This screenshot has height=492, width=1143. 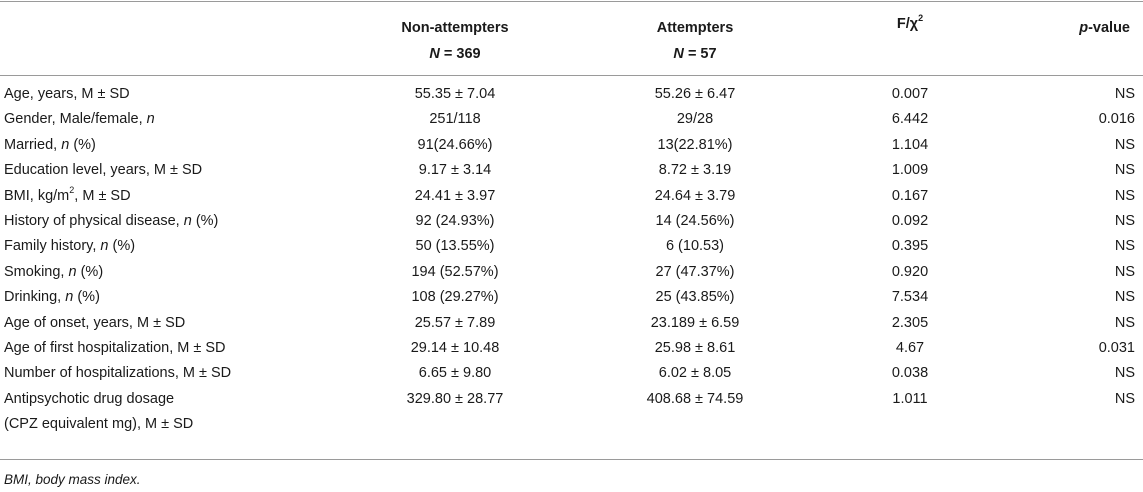 I want to click on header-non-attempters: Non-attempters N = 369, so click(x=455, y=41).